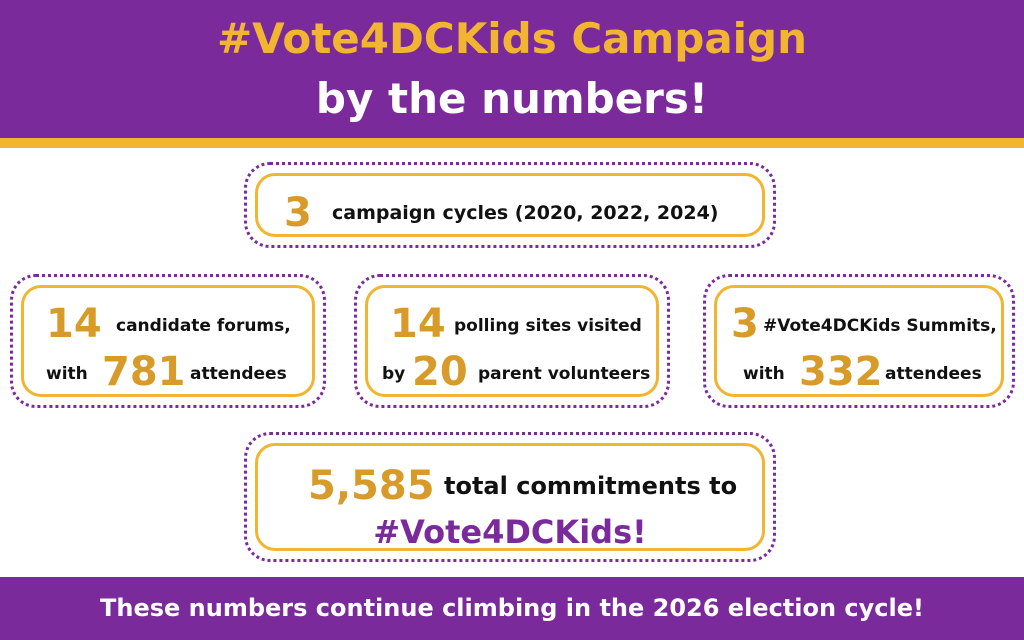  Describe the element at coordinates (933, 374) in the screenshot. I see `summits-suffix: attendees` at that location.